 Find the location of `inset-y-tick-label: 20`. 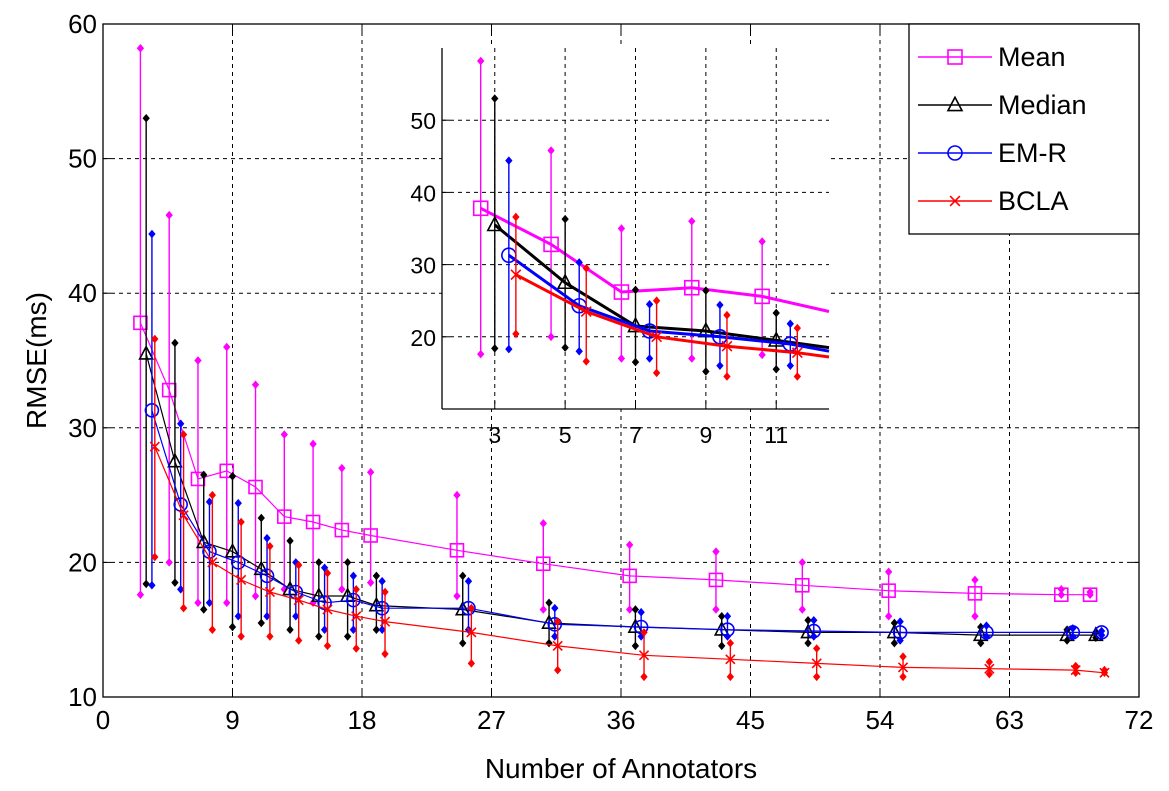

inset-y-tick-label: 20 is located at coordinates (423, 338).